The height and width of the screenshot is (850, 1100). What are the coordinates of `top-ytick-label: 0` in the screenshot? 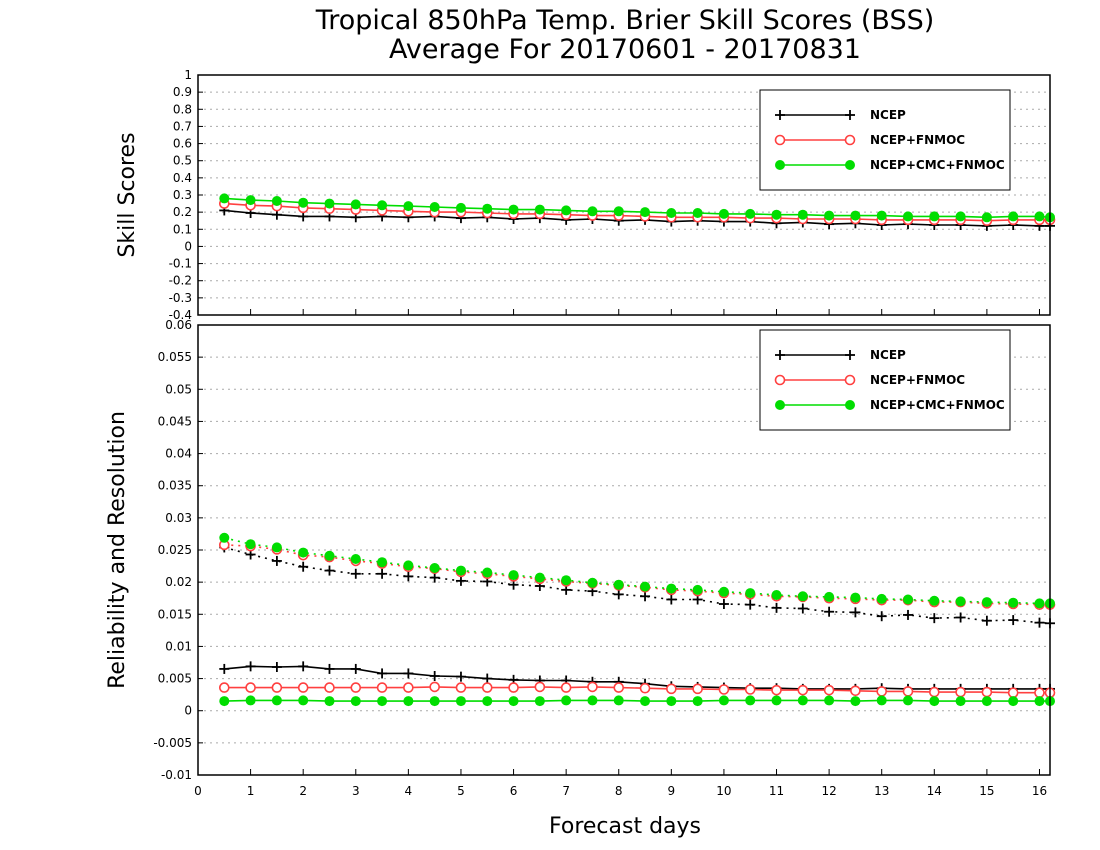 It's located at (188, 246).